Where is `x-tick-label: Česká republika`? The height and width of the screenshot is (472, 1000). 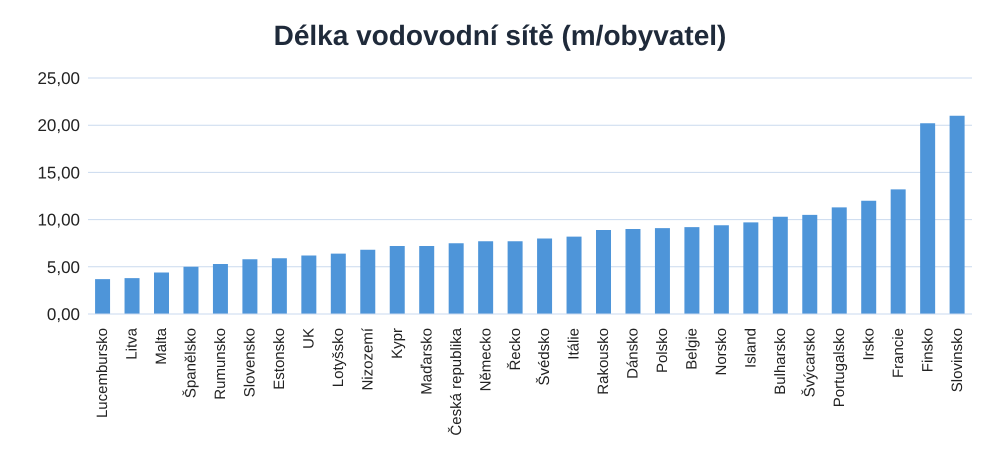
x-tick-label: Česká republika is located at coordinates (455, 381).